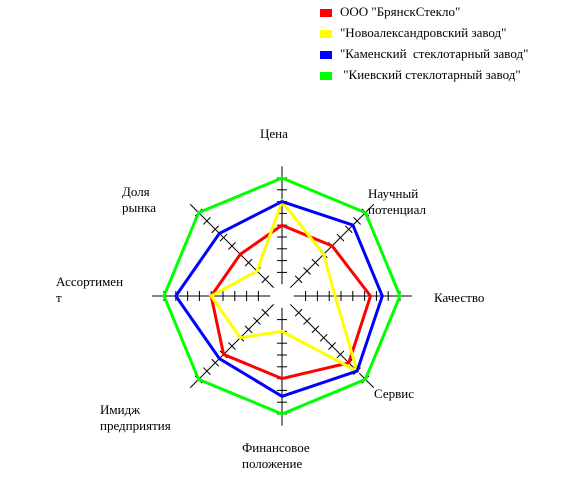 The image size is (568, 478). Describe the element at coordinates (135, 417) in the screenshot. I see `axis-label: Имидж предприятия` at that location.